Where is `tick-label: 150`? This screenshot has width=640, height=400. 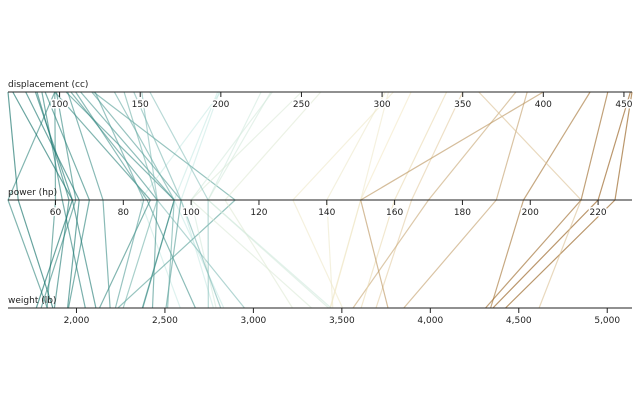 tick-label: 150 is located at coordinates (140, 105).